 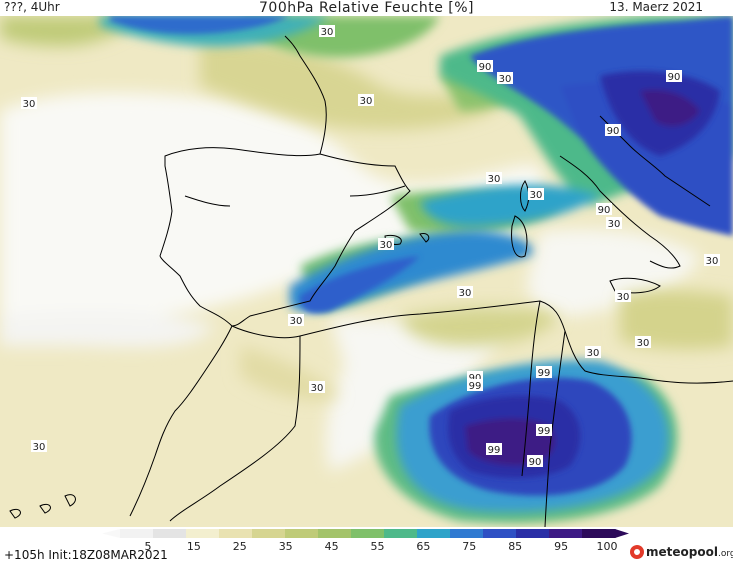 What do you see at coordinates (194, 546) in the screenshot?
I see `legend-tick-label: 15` at bounding box center [194, 546].